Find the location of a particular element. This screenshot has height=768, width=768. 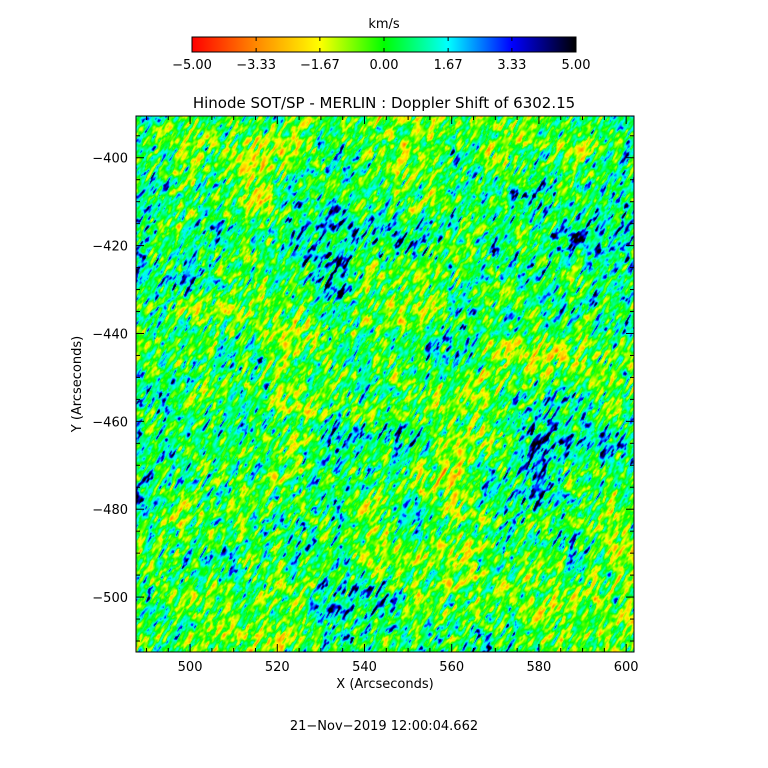

colorbar-tick-label: −1.67 is located at coordinates (320, 65).